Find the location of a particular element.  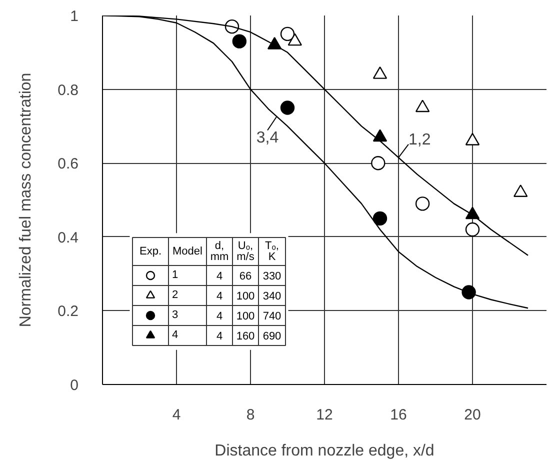

annotation: 330 is located at coordinates (272, 276).